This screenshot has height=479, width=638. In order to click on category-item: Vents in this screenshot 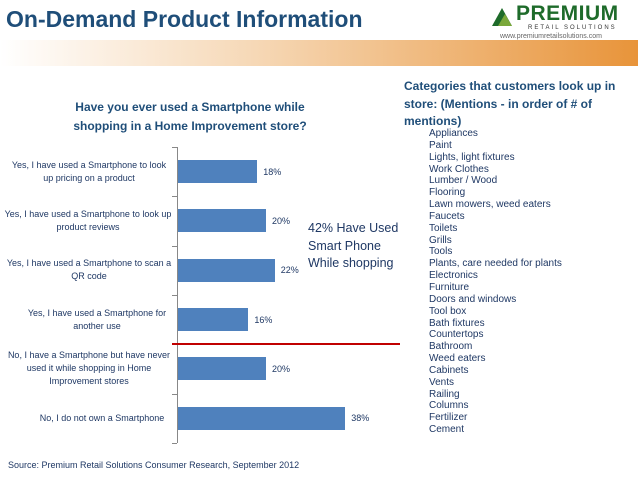, I will do `click(442, 382)`.